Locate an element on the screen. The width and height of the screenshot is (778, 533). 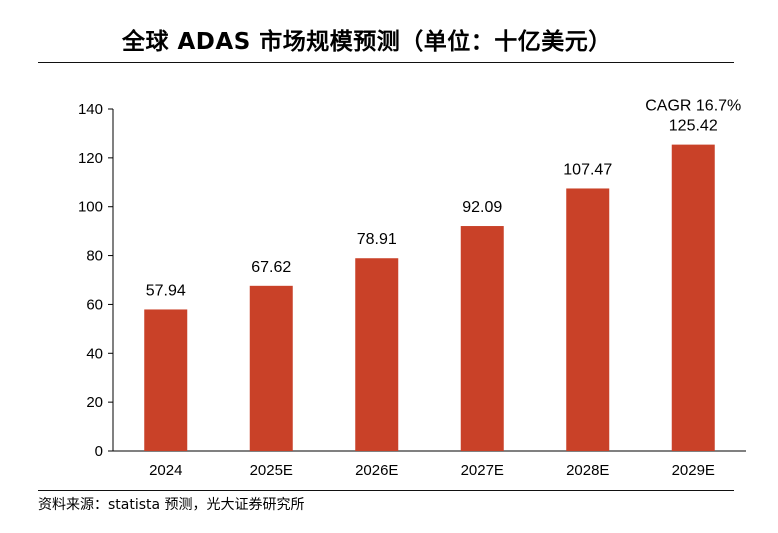
y-tick-label: 140 is located at coordinates (90, 109).